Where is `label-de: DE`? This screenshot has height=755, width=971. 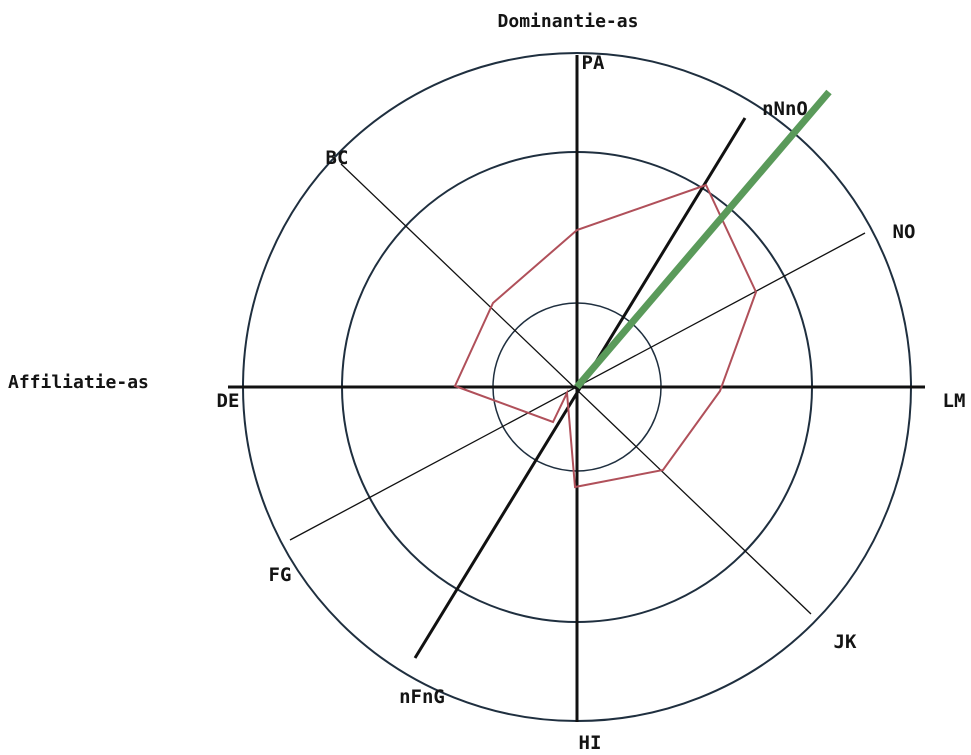
label-de: DE is located at coordinates (228, 401).